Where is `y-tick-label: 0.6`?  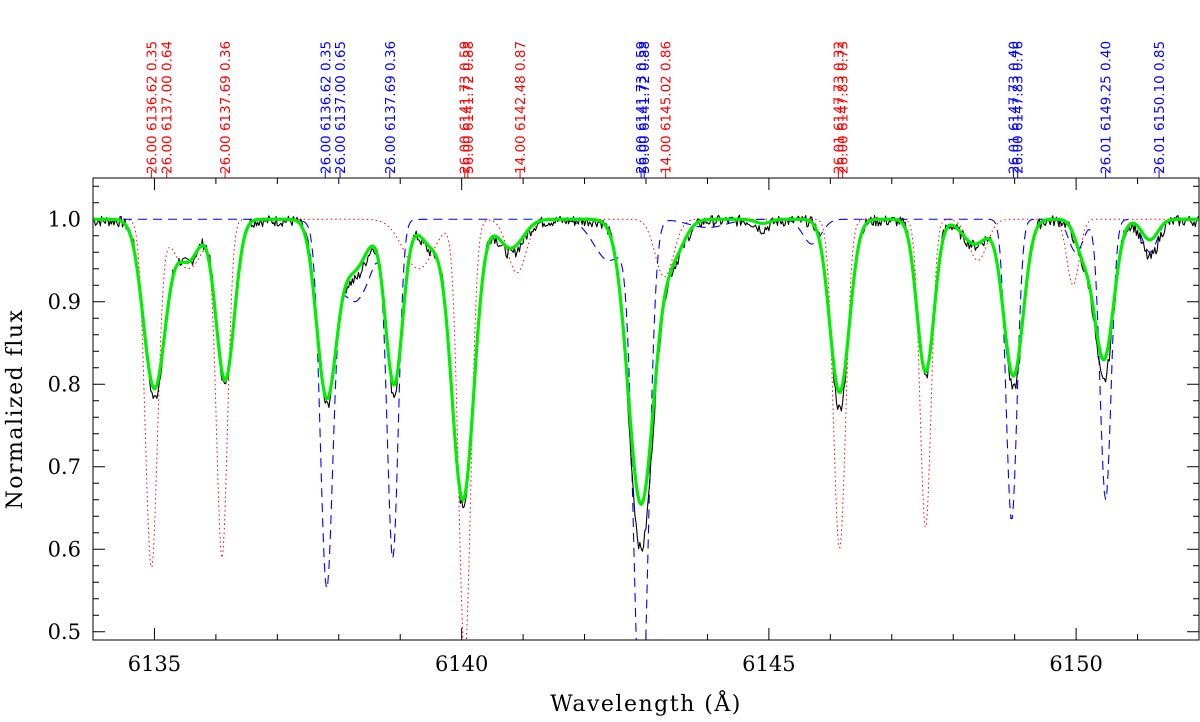 y-tick-label: 0.6 is located at coordinates (64, 549).